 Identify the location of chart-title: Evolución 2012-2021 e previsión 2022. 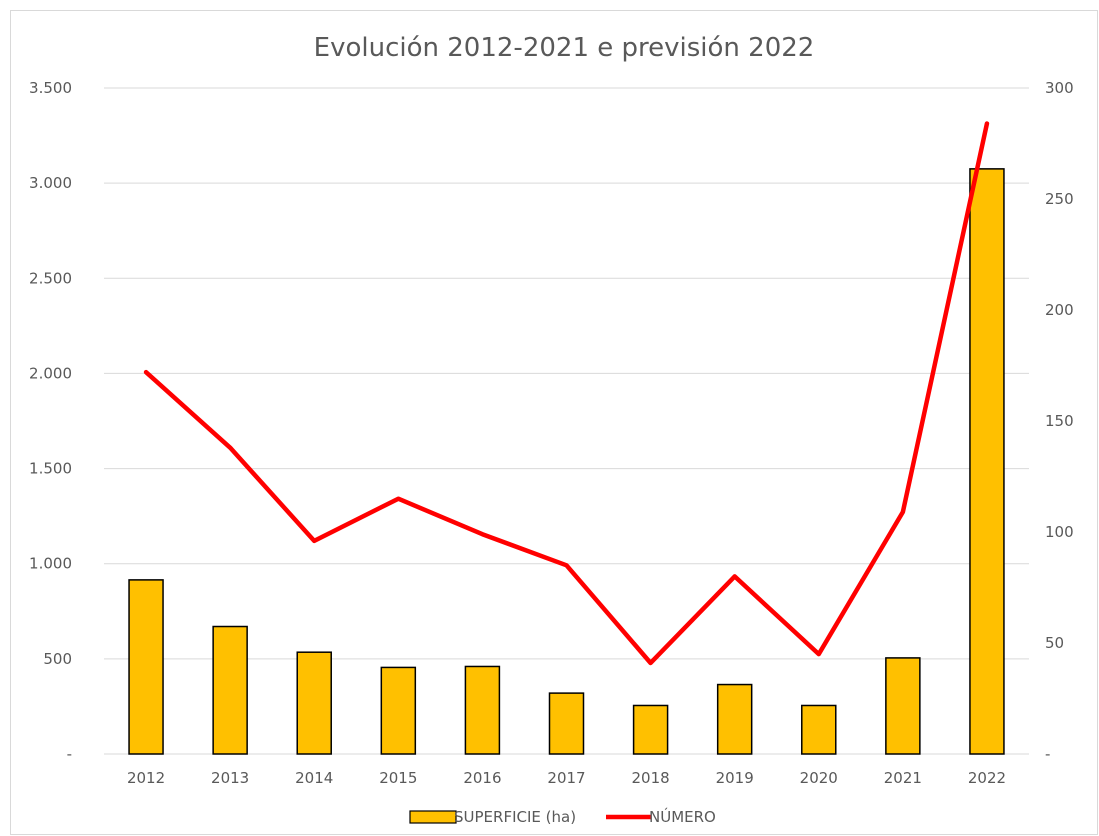
(564, 48).